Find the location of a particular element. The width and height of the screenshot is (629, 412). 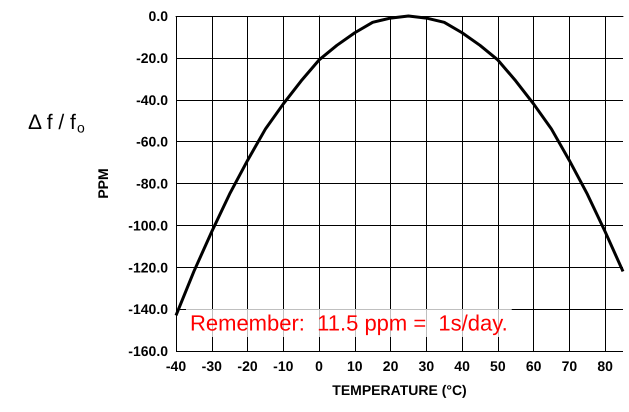

x-tick-label: 60 is located at coordinates (534, 366).